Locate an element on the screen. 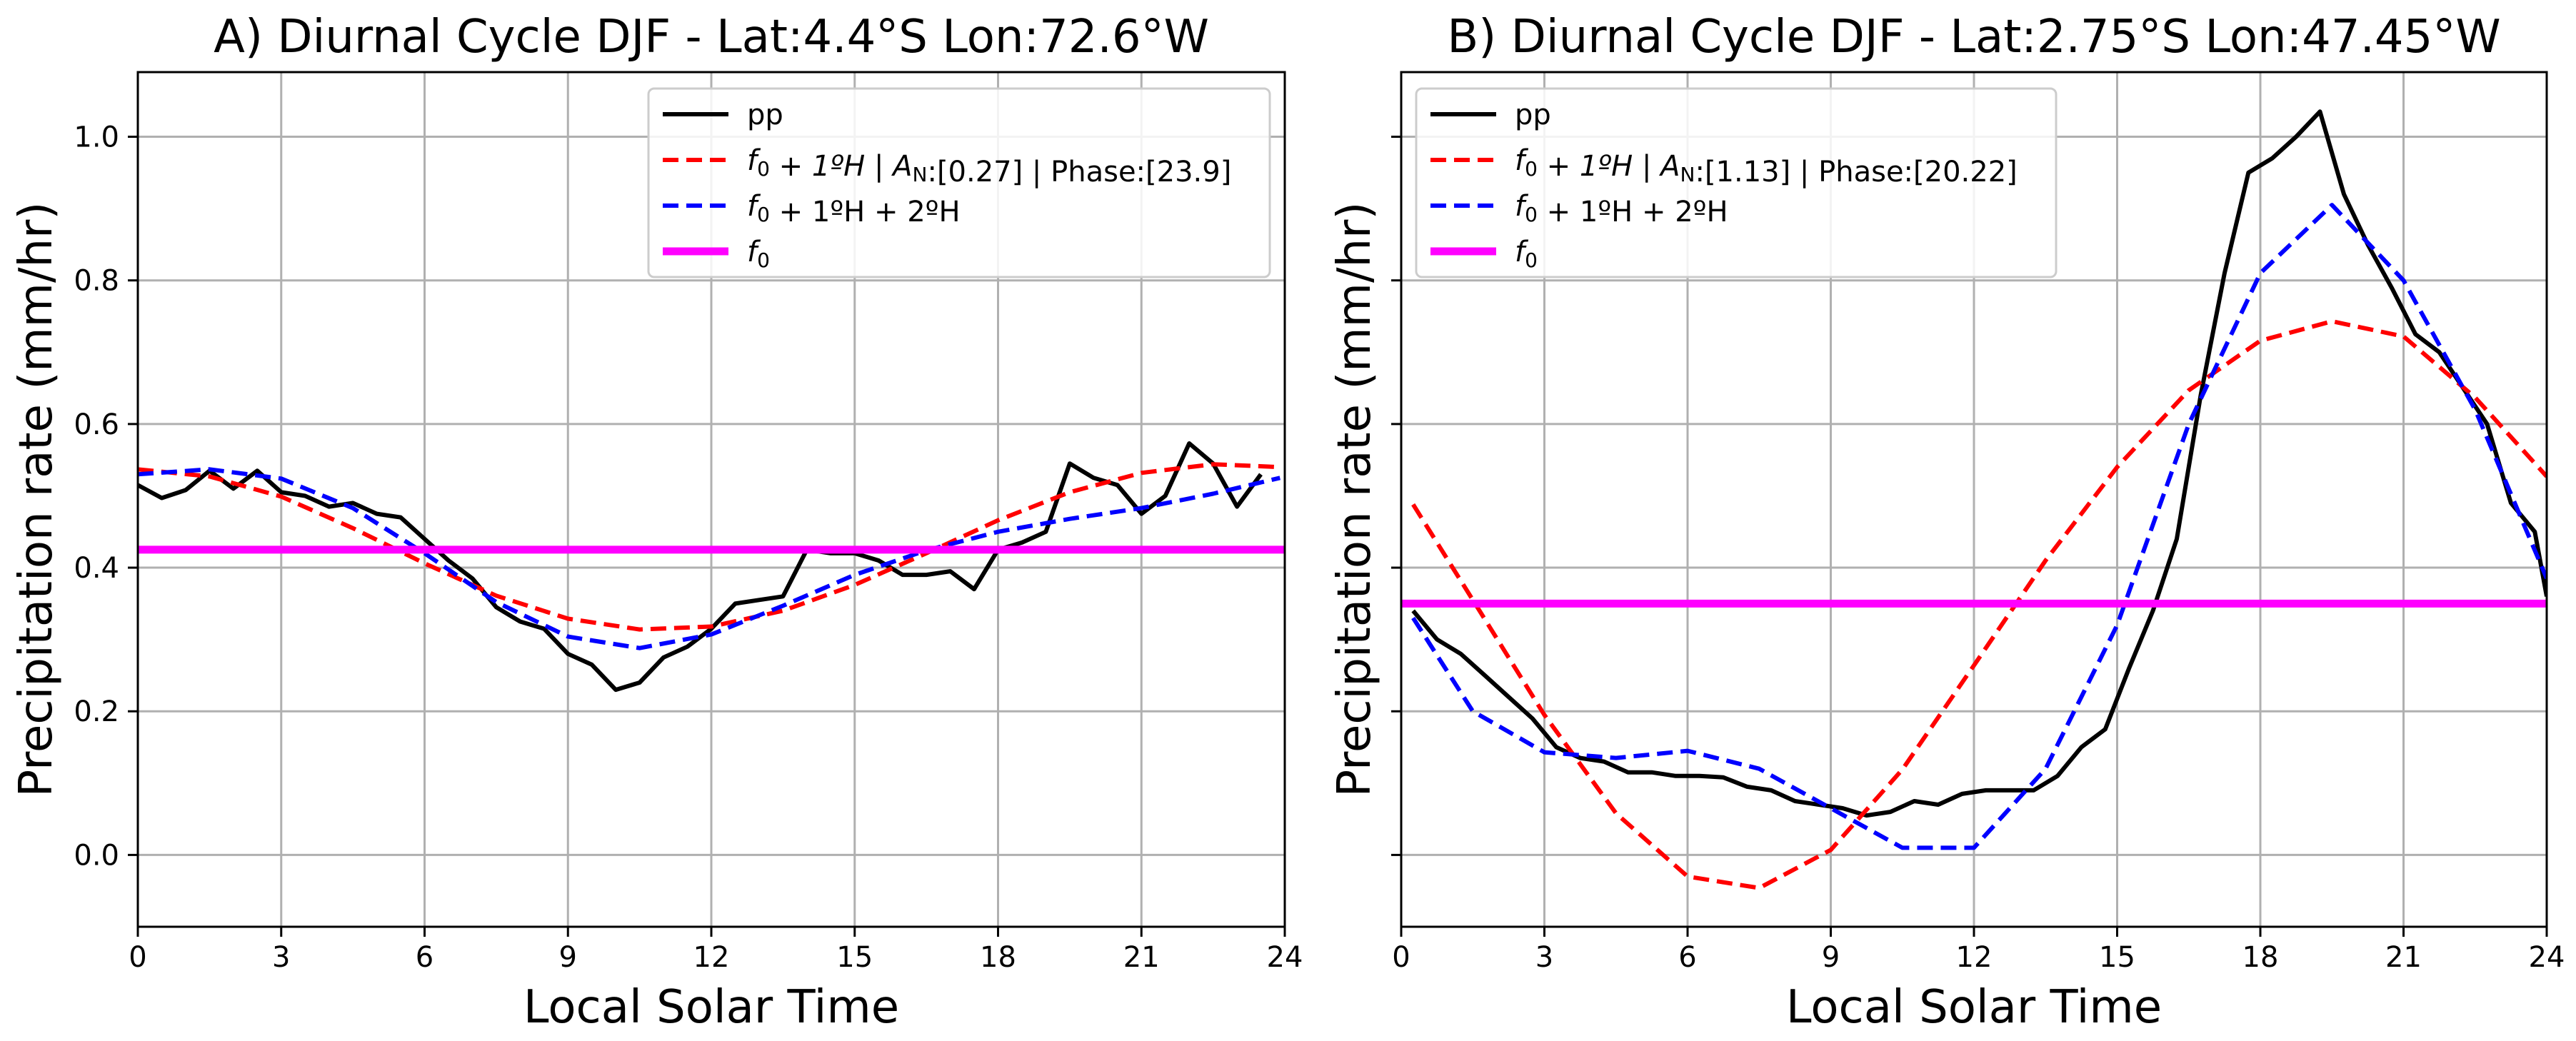  series-group is located at coordinates (711, 567).